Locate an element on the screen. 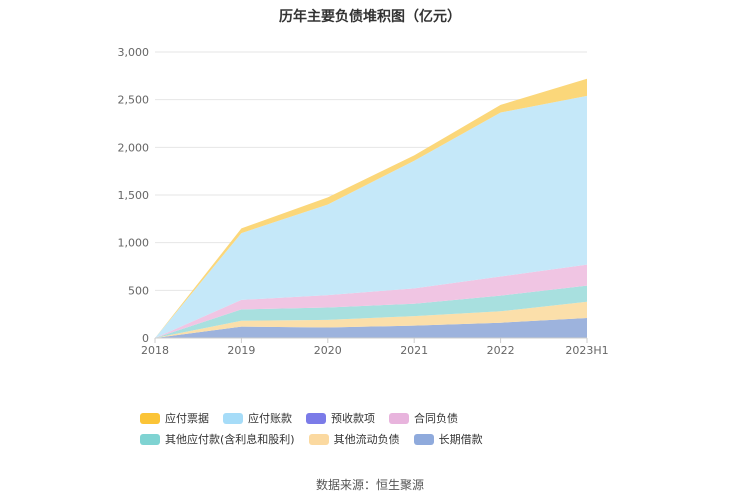  legend-item: 预收款项 is located at coordinates (340, 418).